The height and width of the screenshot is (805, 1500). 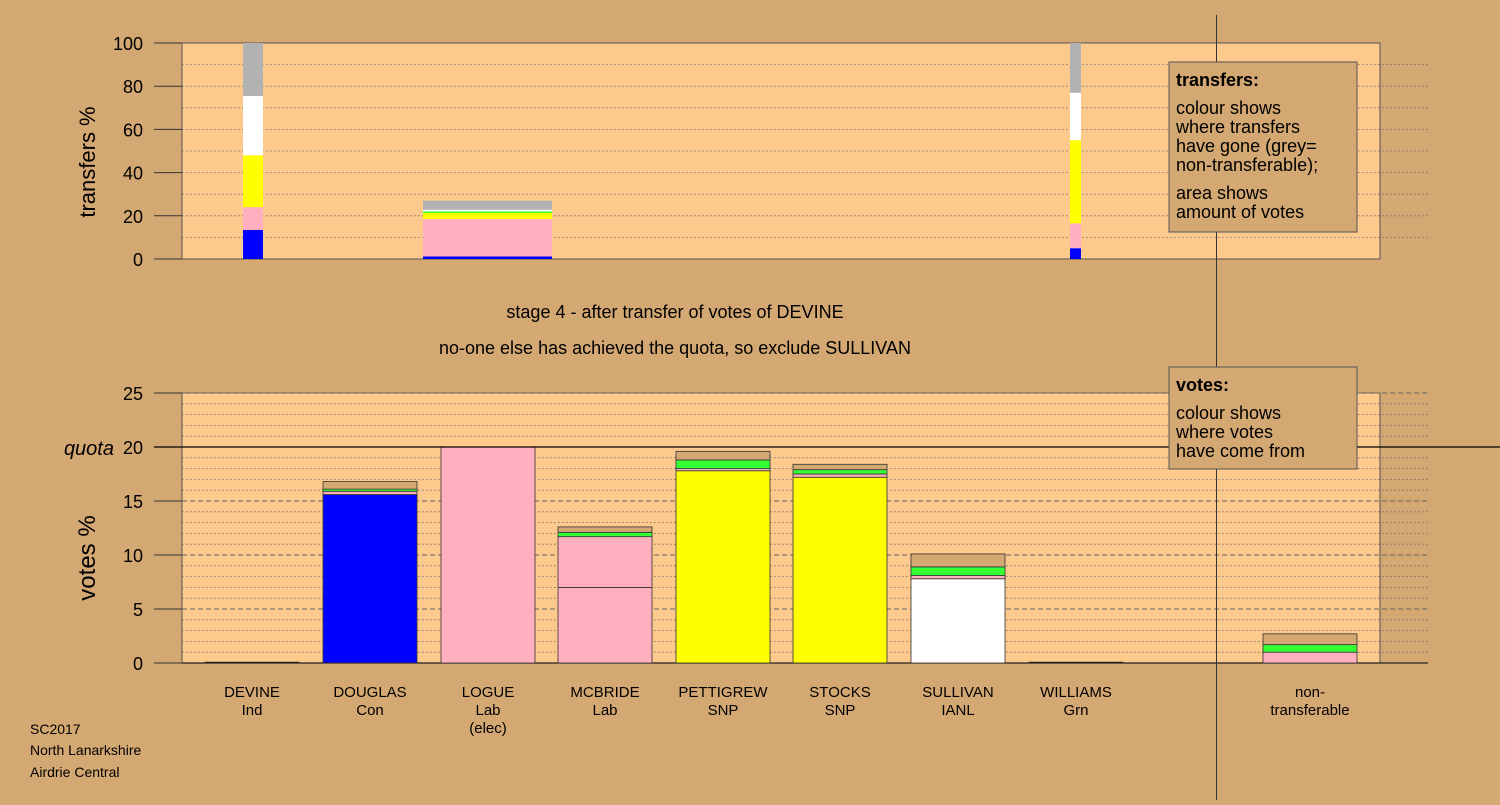 I want to click on candidate-party-label: Con, so click(x=370, y=710).